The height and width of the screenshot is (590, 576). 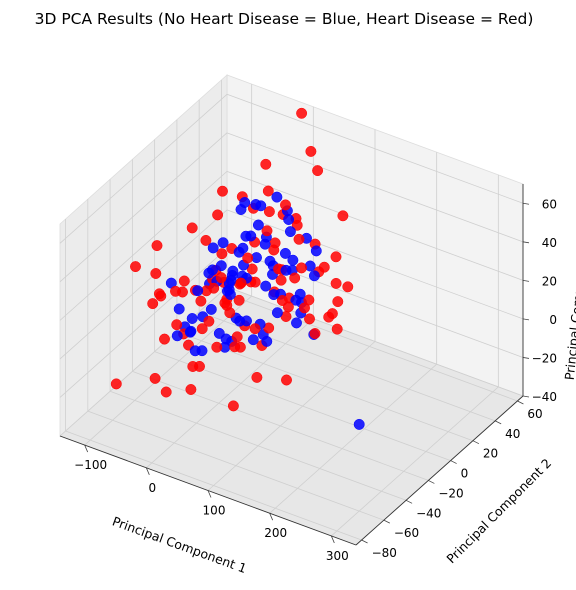 What do you see at coordinates (275, 533) in the screenshot?
I see `x-tick-label: 200` at bounding box center [275, 533].